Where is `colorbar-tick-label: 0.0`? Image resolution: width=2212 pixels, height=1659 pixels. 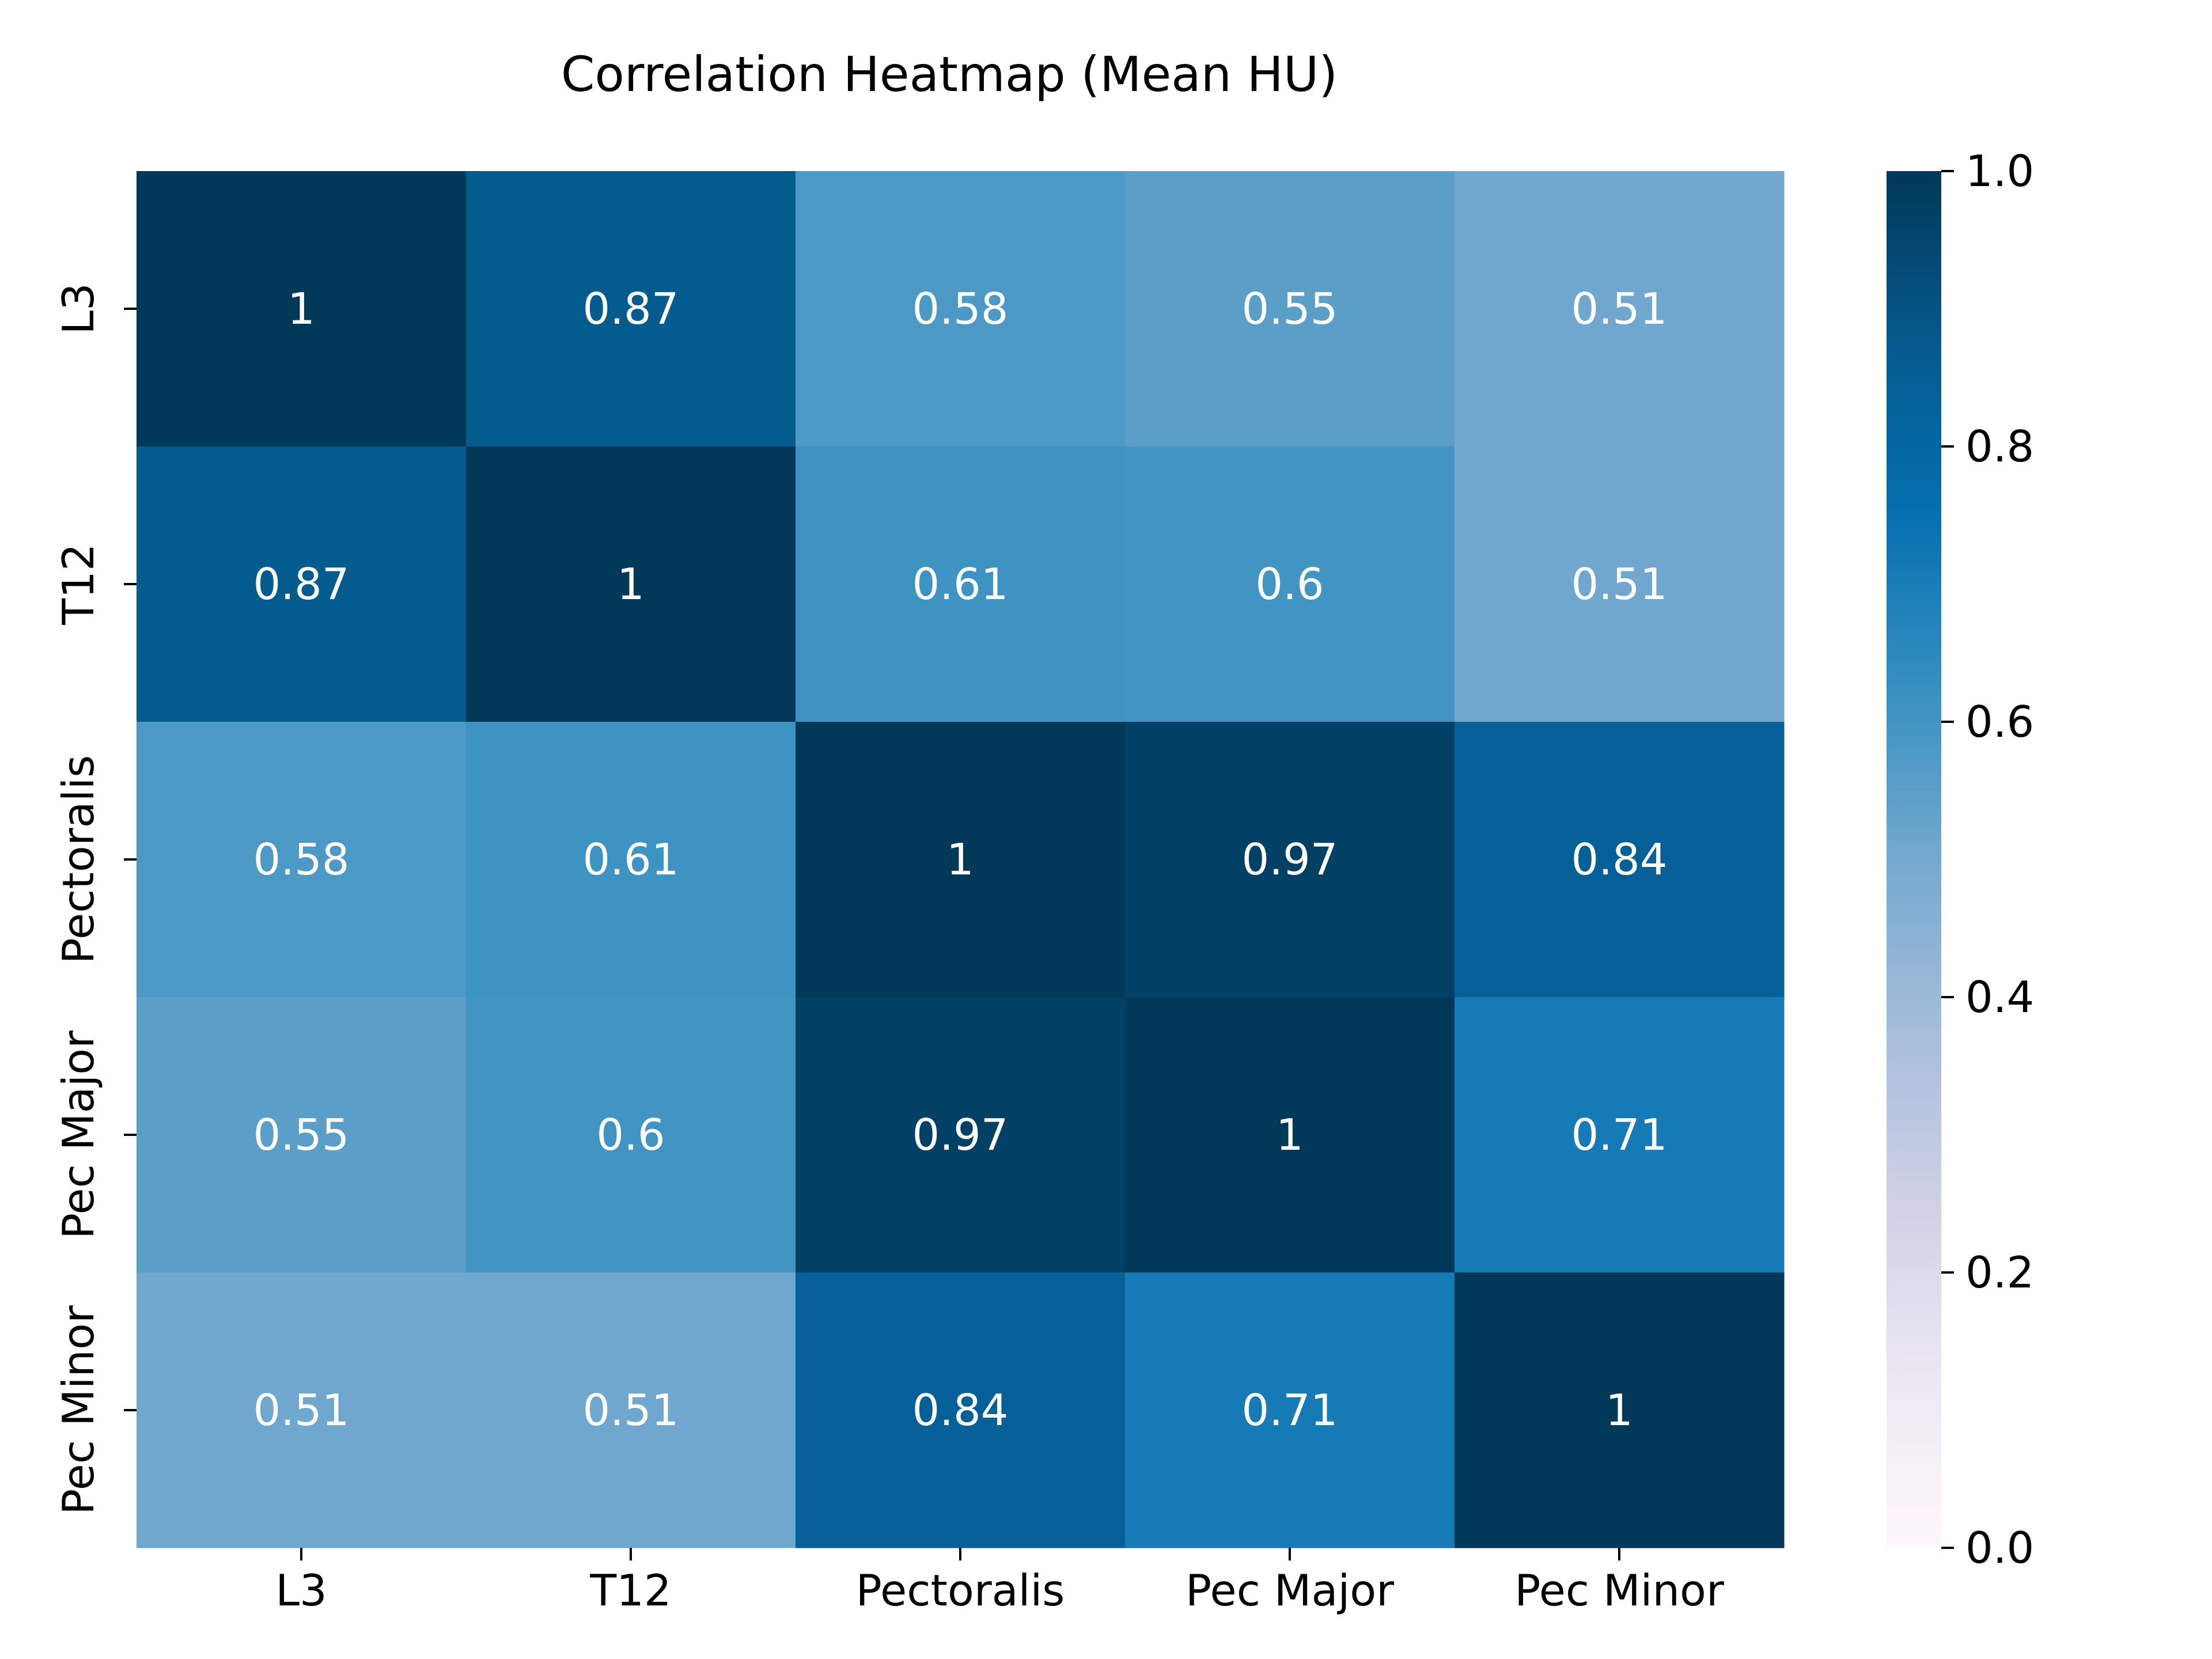
colorbar-tick-label: 0.0 is located at coordinates (1999, 1547).